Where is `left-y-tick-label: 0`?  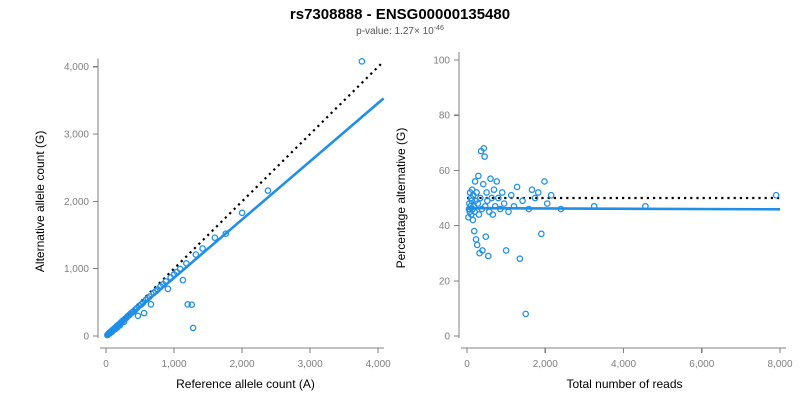
left-y-tick-label: 0 is located at coordinates (86, 337).